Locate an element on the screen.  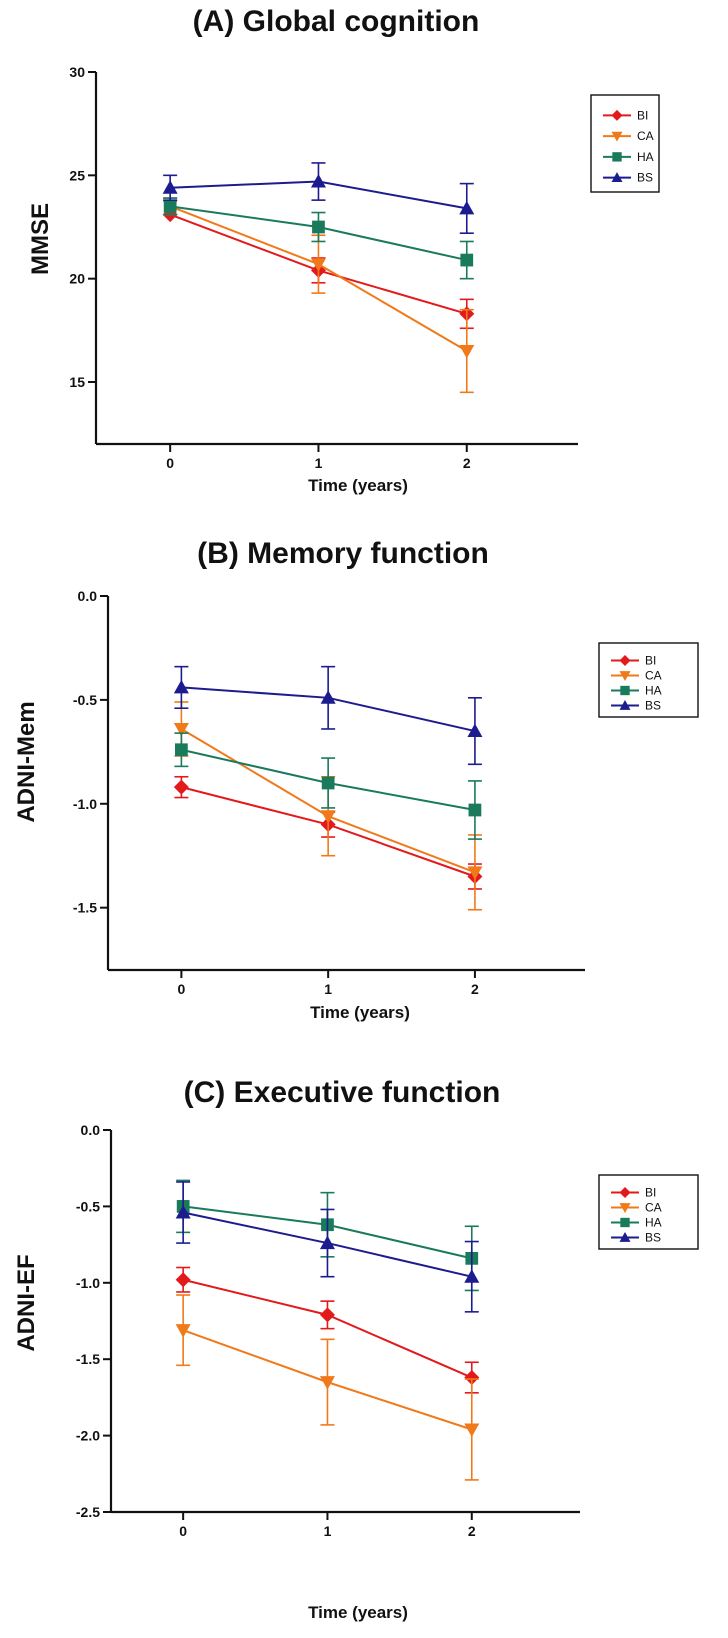
legend-box is located at coordinates (625, 143).